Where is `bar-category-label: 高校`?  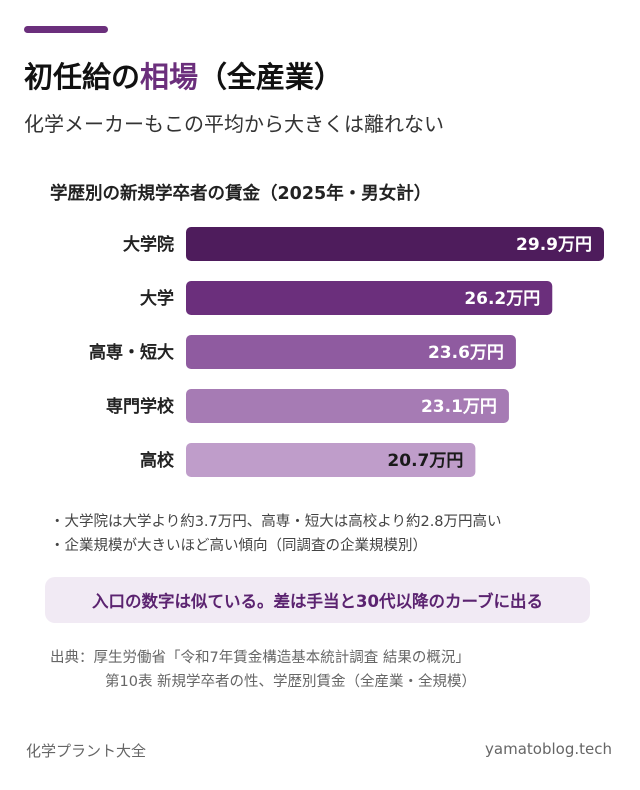 bar-category-label: 高校 is located at coordinates (157, 460).